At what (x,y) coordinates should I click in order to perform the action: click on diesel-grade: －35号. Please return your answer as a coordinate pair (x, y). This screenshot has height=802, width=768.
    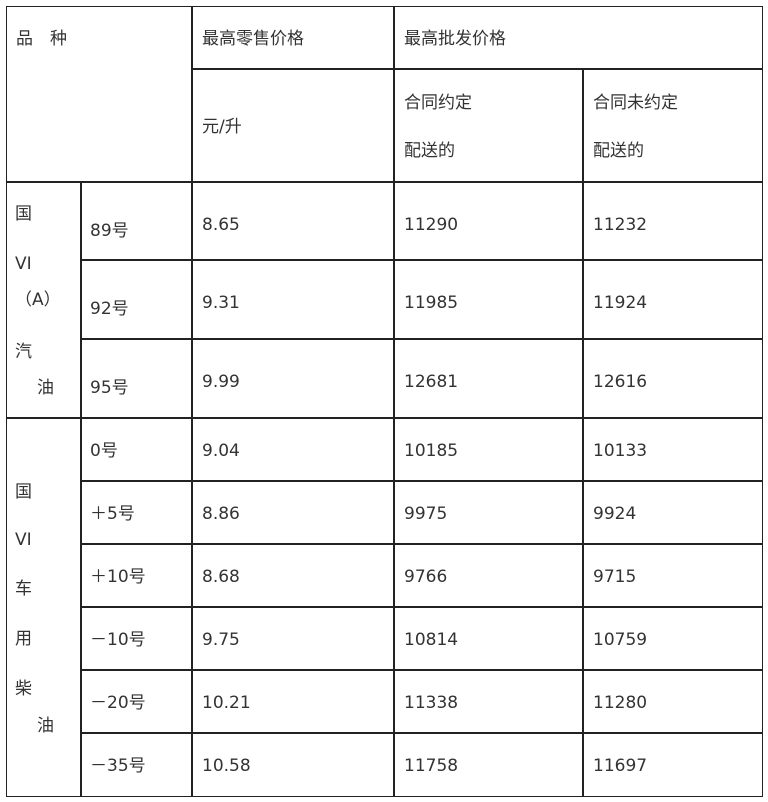
    Looking at the image, I should click on (118, 766).